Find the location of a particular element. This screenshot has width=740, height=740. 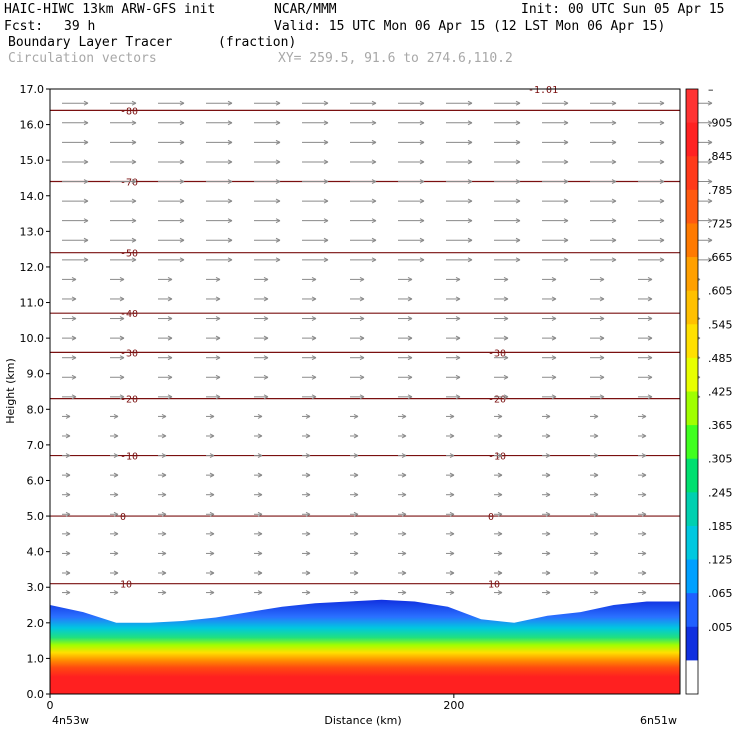

boundary-layer-fill is located at coordinates (365, 646).